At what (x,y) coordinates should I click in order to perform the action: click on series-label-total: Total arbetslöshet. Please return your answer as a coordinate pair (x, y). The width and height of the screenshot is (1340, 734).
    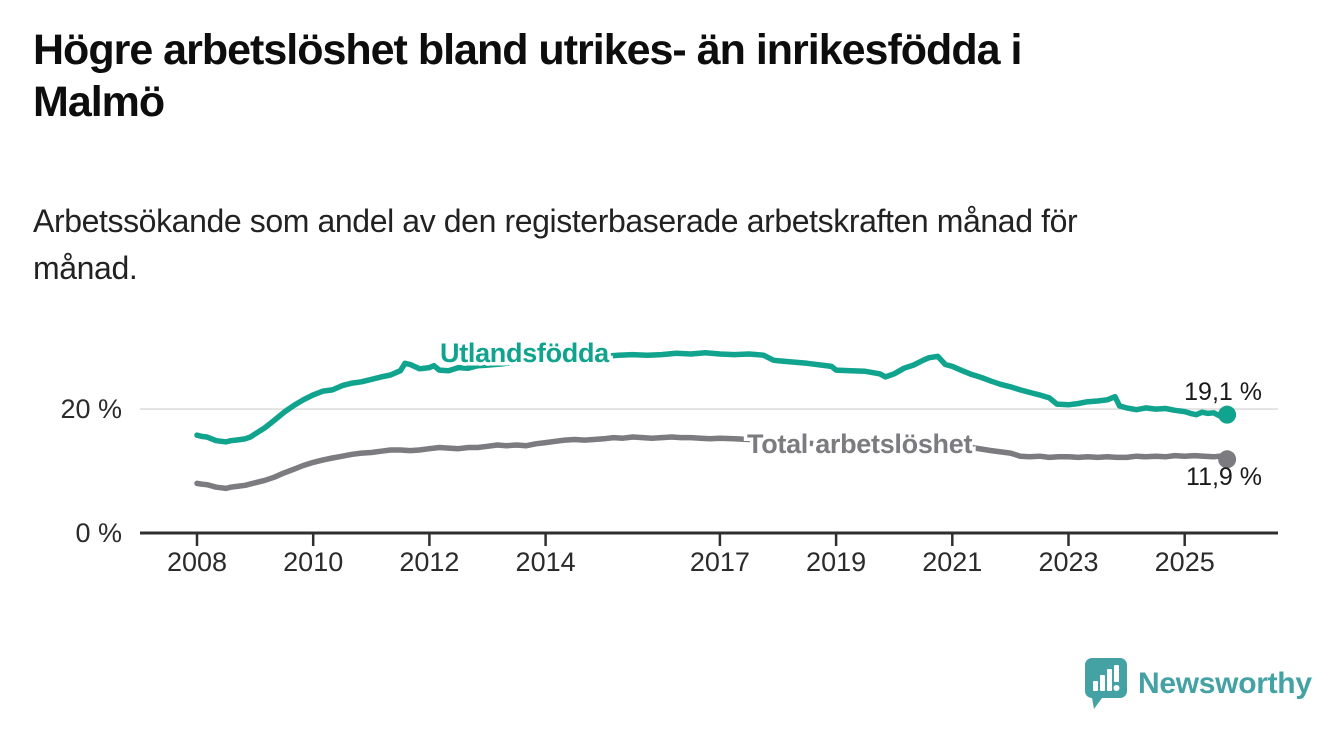
    Looking at the image, I should click on (859, 444).